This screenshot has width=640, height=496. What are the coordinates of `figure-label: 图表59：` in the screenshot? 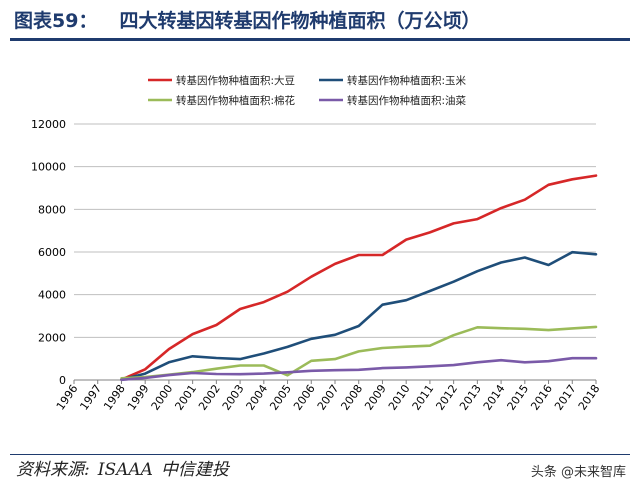 It's located at (56, 21).